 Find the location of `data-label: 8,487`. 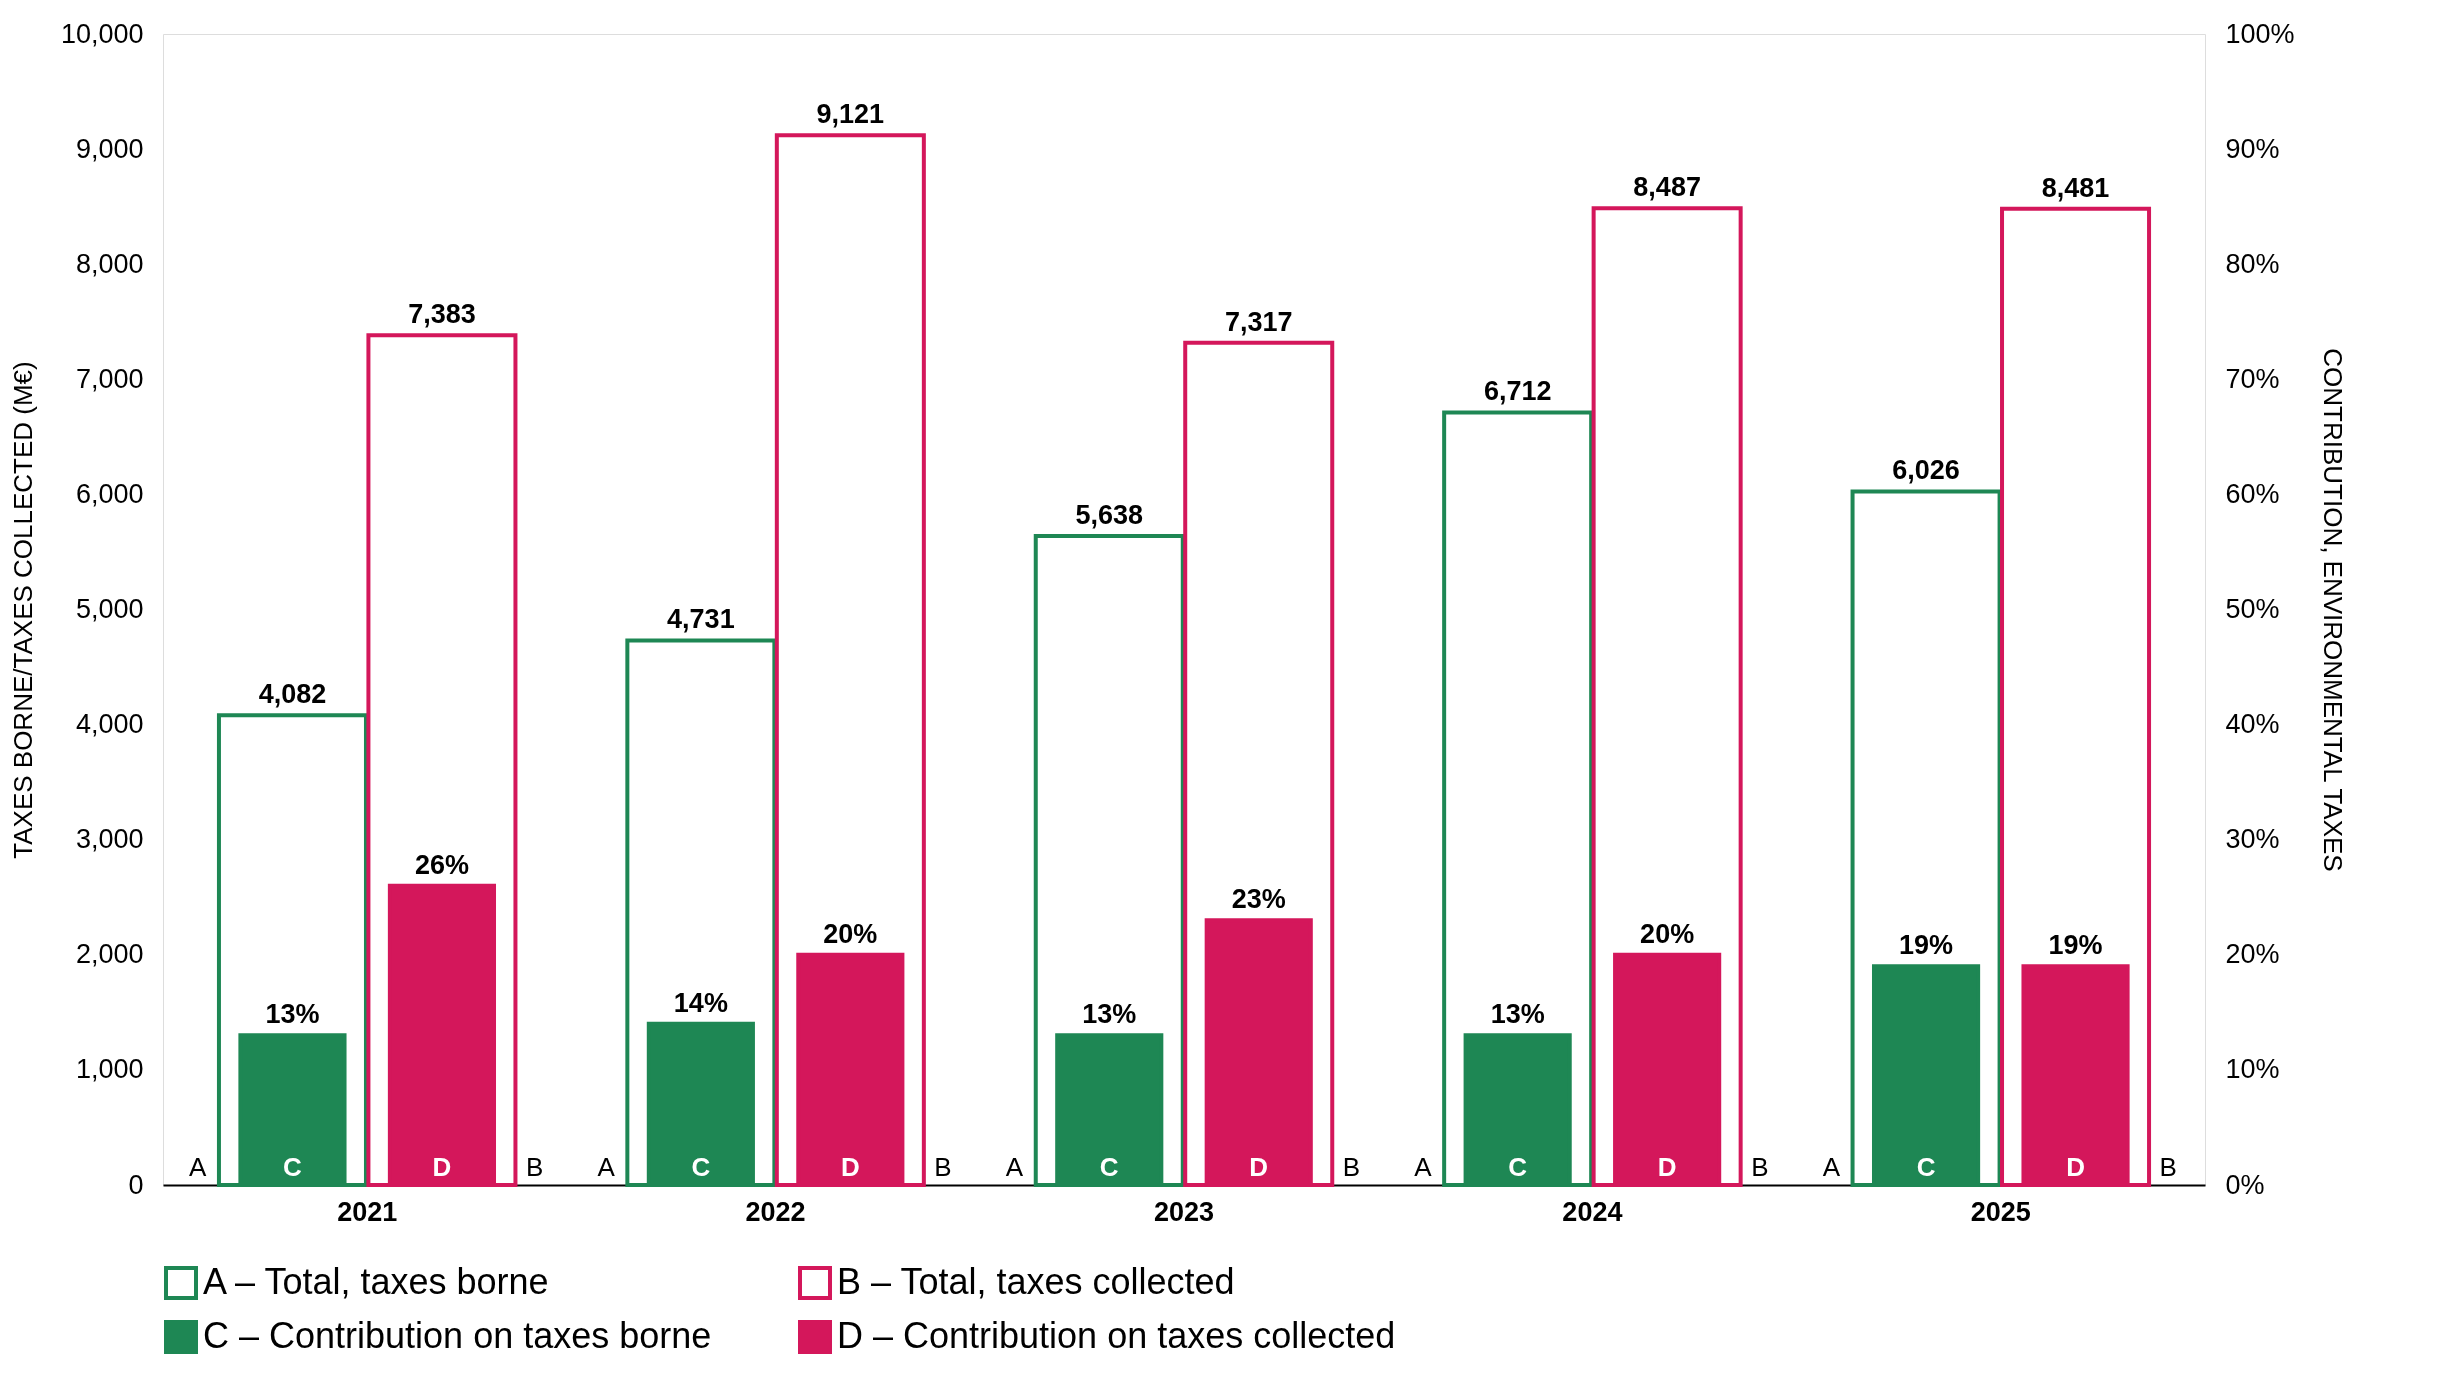

data-label: 8,487 is located at coordinates (1667, 187).